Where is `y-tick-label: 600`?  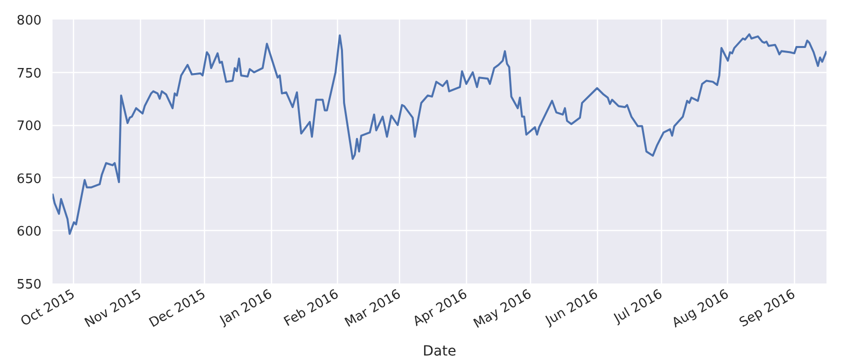 y-tick-label: 600 is located at coordinates (29, 232).